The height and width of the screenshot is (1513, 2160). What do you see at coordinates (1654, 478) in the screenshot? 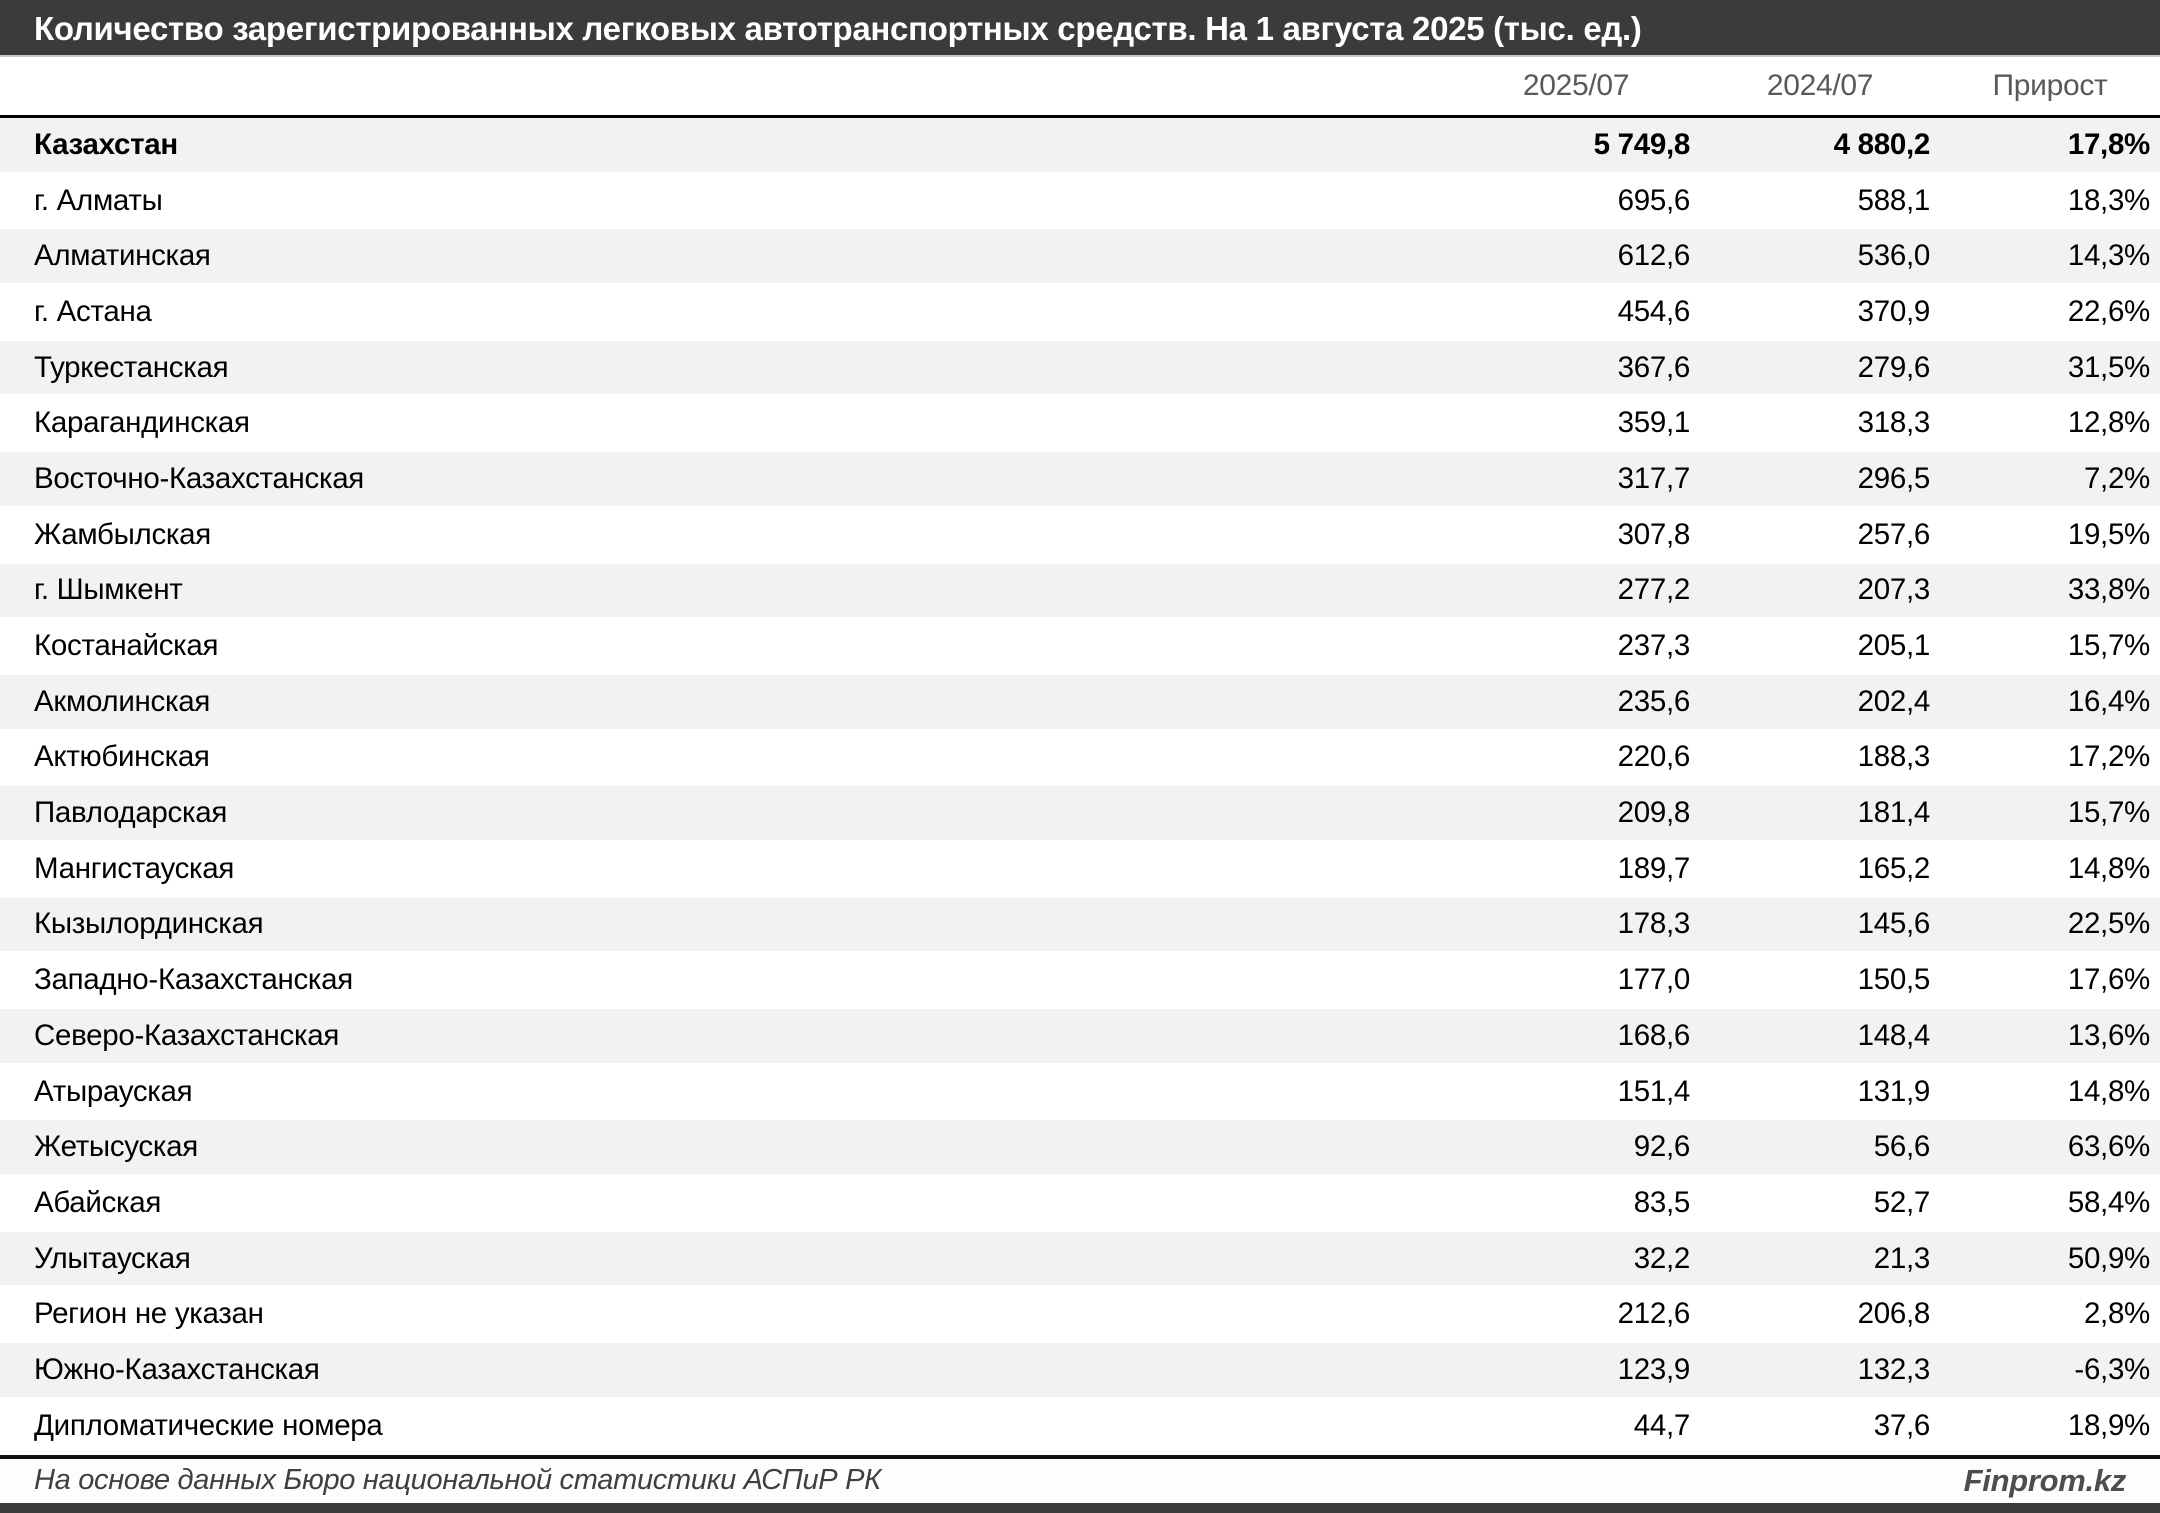
I see `value-2025-cell: 317,7` at bounding box center [1654, 478].